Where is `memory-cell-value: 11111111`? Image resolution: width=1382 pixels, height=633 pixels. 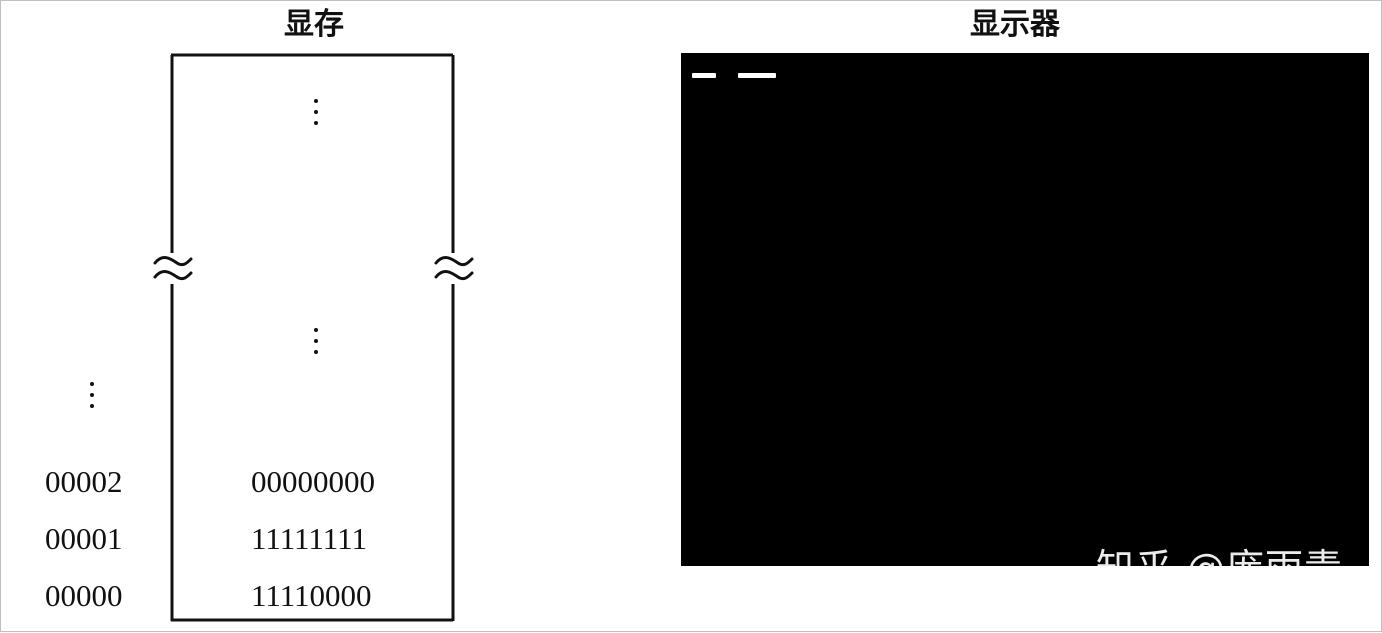 memory-cell-value: 11111111 is located at coordinates (309, 538).